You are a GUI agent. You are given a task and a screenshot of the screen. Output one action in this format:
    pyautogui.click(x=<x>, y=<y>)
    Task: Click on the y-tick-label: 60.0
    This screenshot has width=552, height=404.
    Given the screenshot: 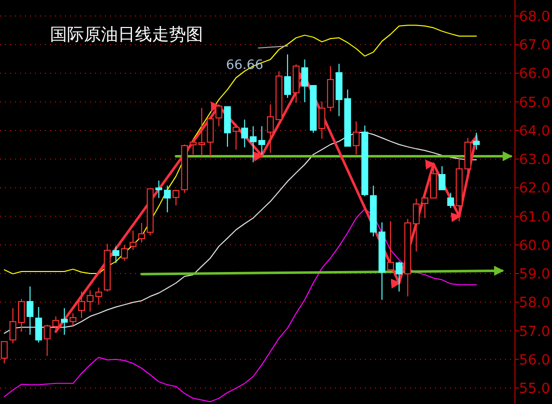 What is the action you would take?
    pyautogui.click(x=534, y=246)
    